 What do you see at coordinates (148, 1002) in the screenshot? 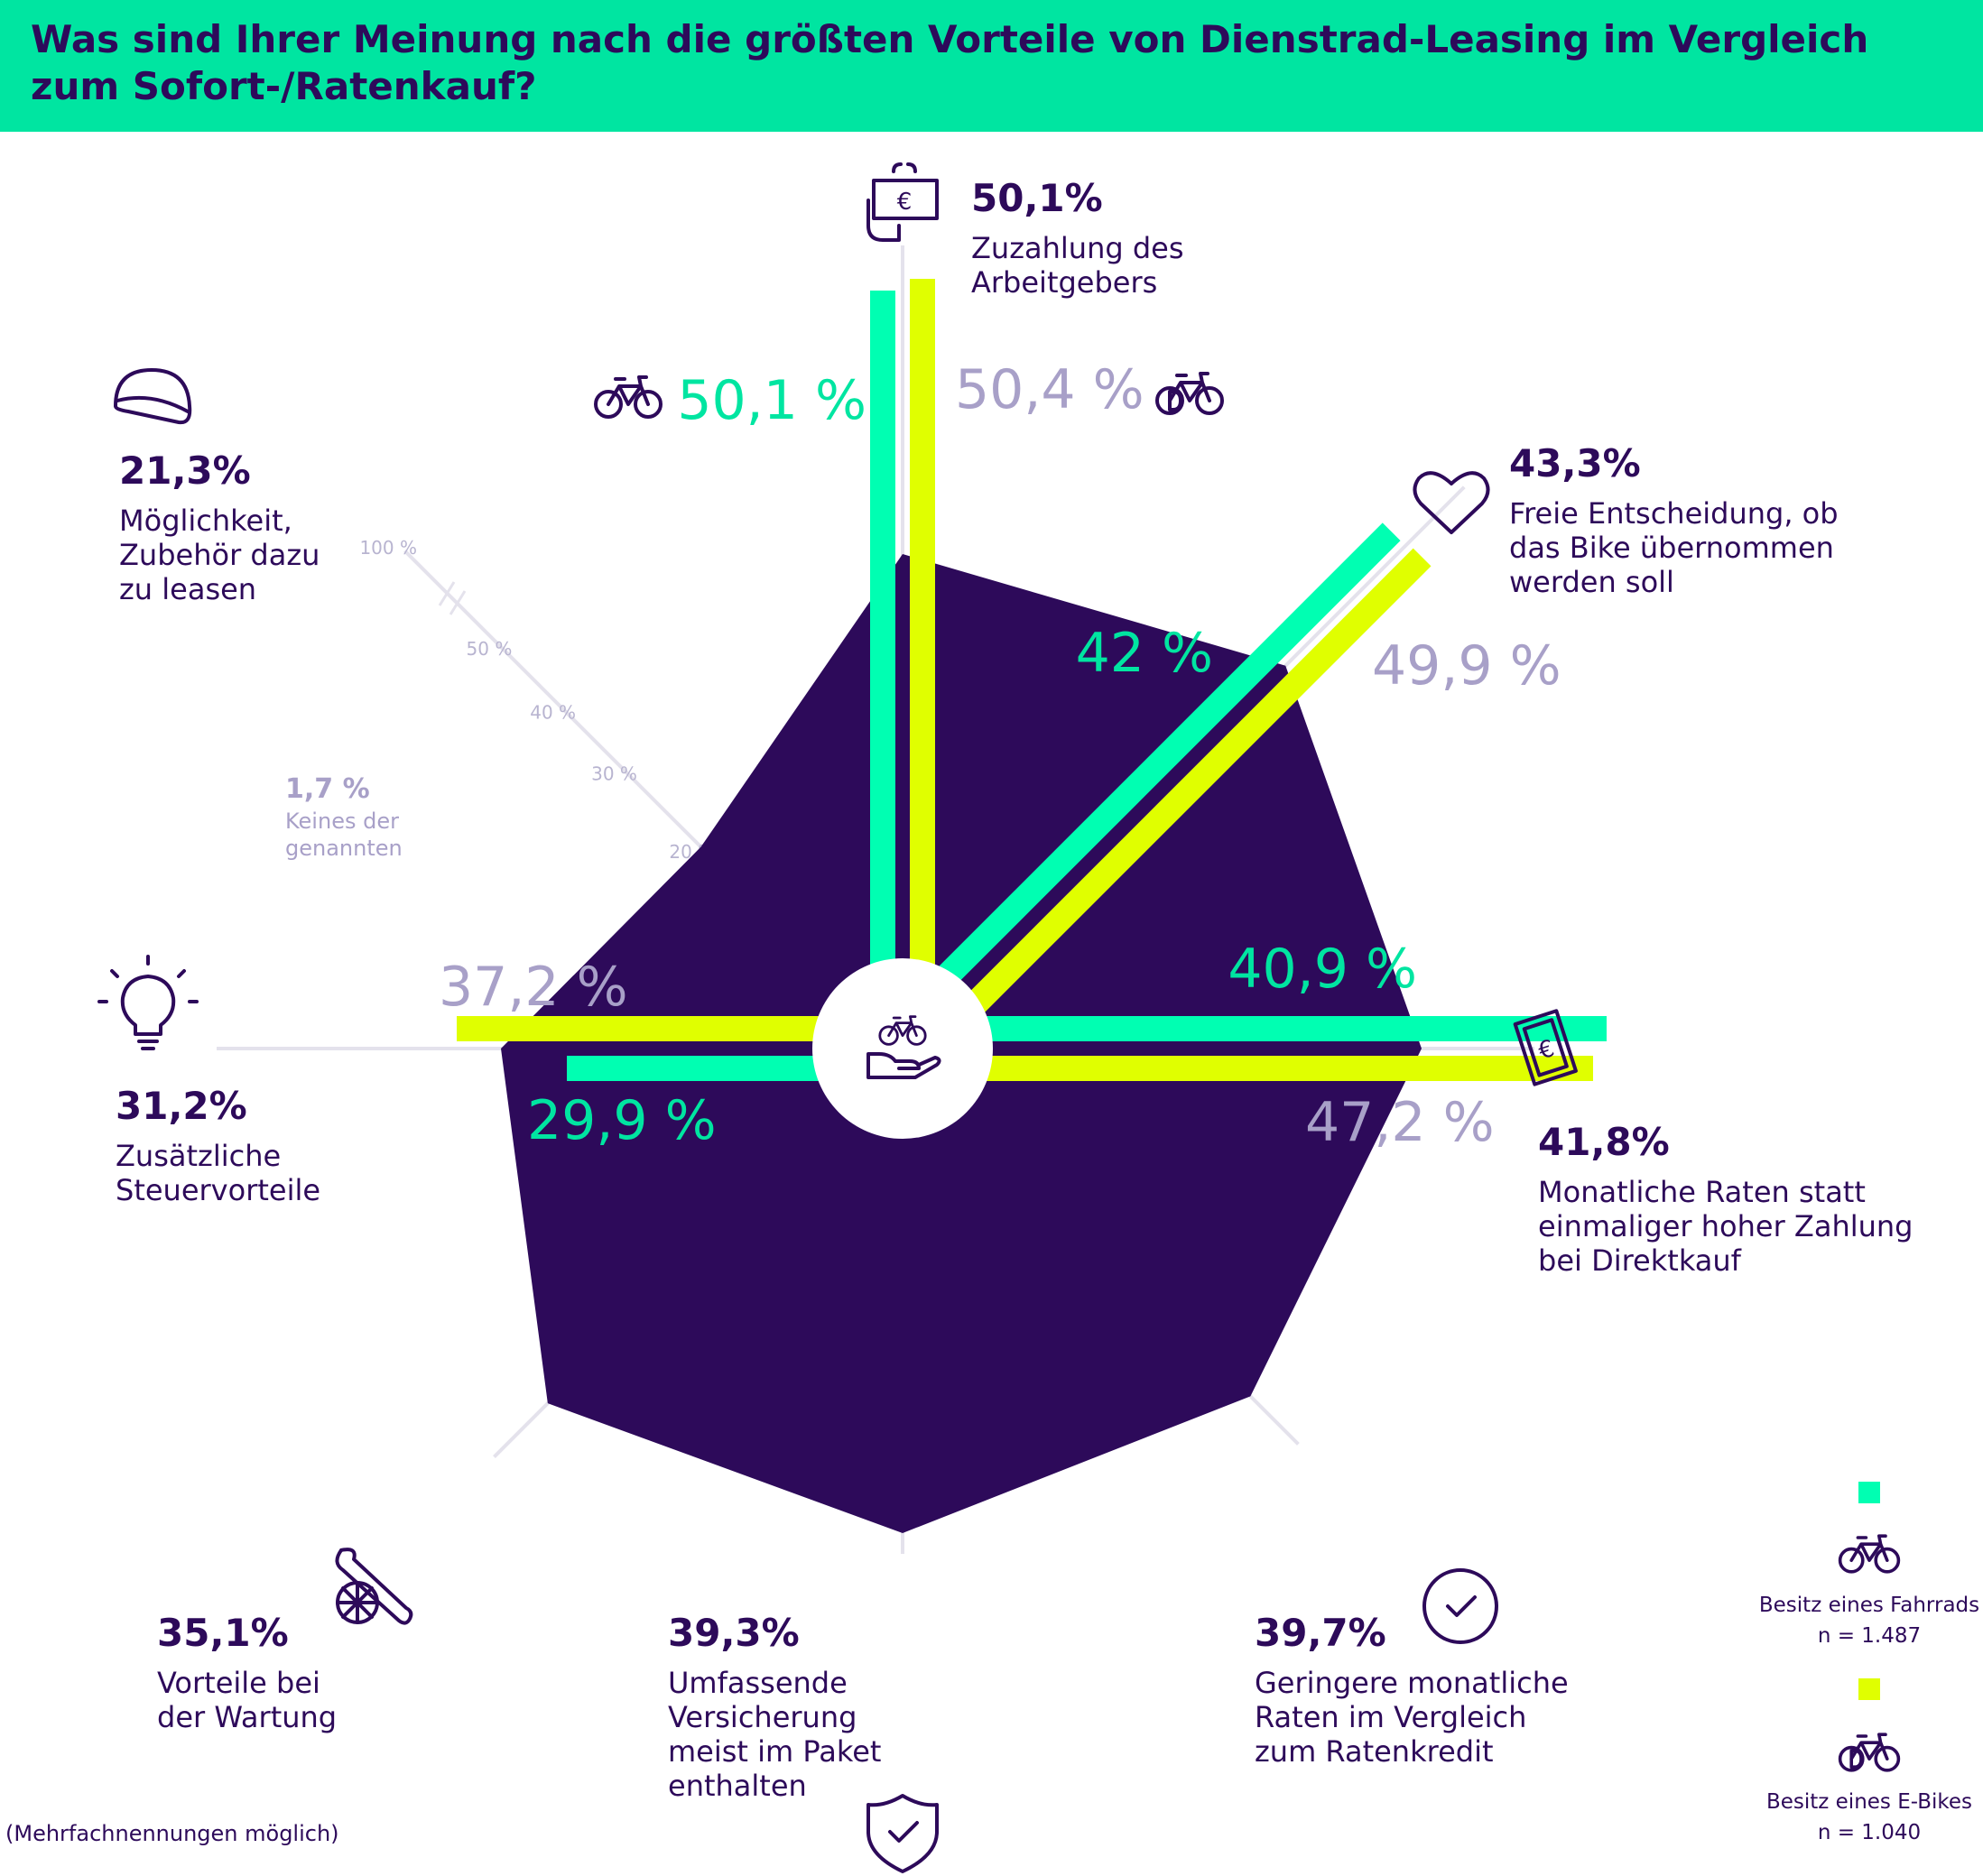
I see `lightbulb-icon` at bounding box center [148, 1002].